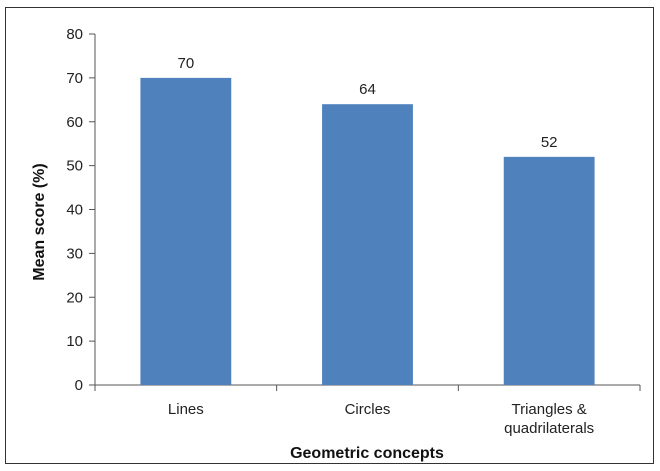  What do you see at coordinates (39, 221) in the screenshot?
I see `y-axis-title: Mean score (%)` at bounding box center [39, 221].